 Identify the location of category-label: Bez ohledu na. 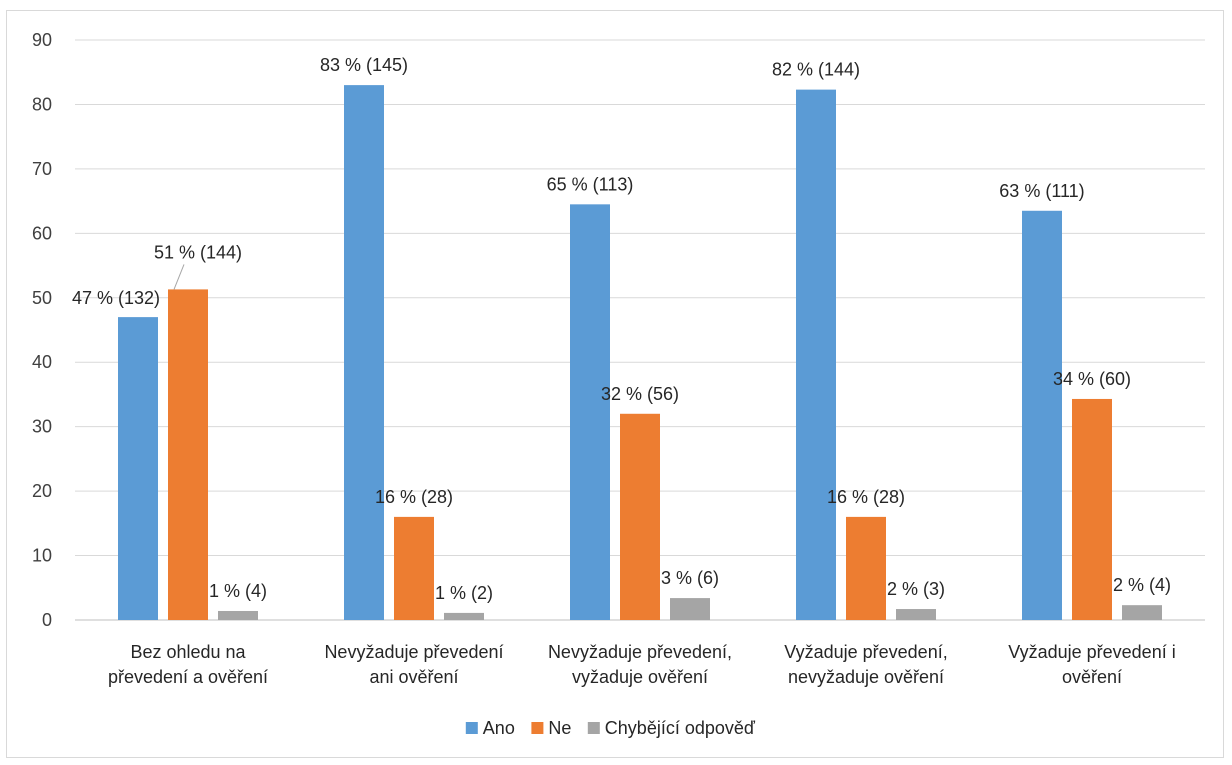
(188, 652).